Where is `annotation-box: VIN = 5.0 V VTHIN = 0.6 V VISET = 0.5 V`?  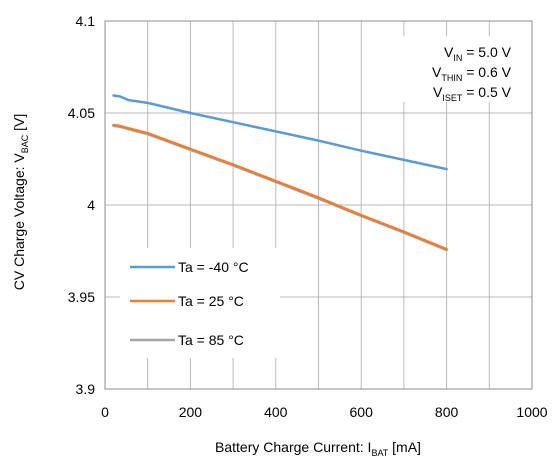
annotation-box: VIN = 5.0 V VTHIN = 0.6 V VISET = 0.5 V is located at coordinates (454, 69).